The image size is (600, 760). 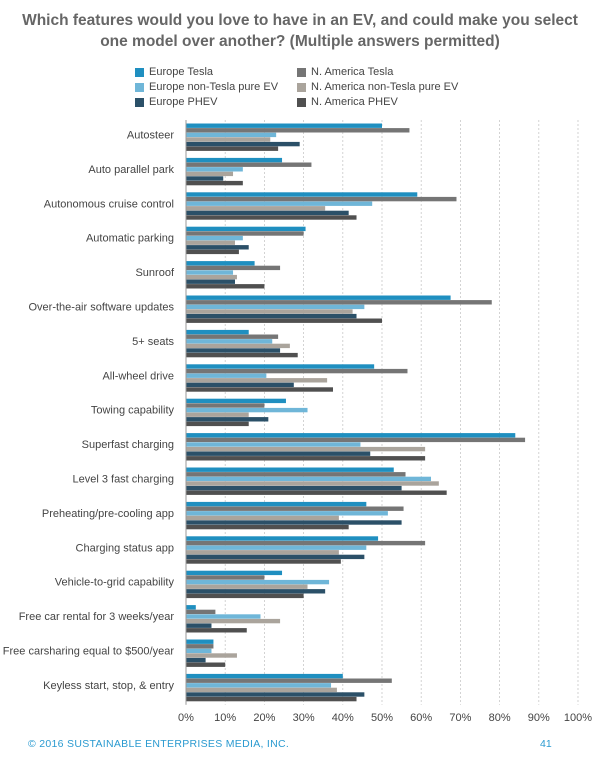 I want to click on category-label: Auto parallel park, so click(x=131, y=170).